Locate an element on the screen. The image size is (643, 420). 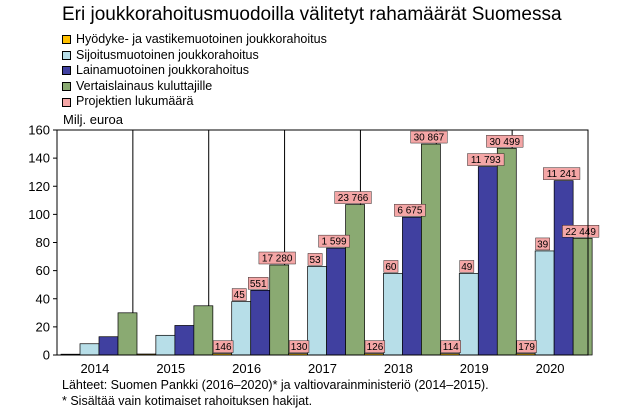
legend-item-laina: Lainamuotoinen joukkorahoitus is located at coordinates (194, 71).